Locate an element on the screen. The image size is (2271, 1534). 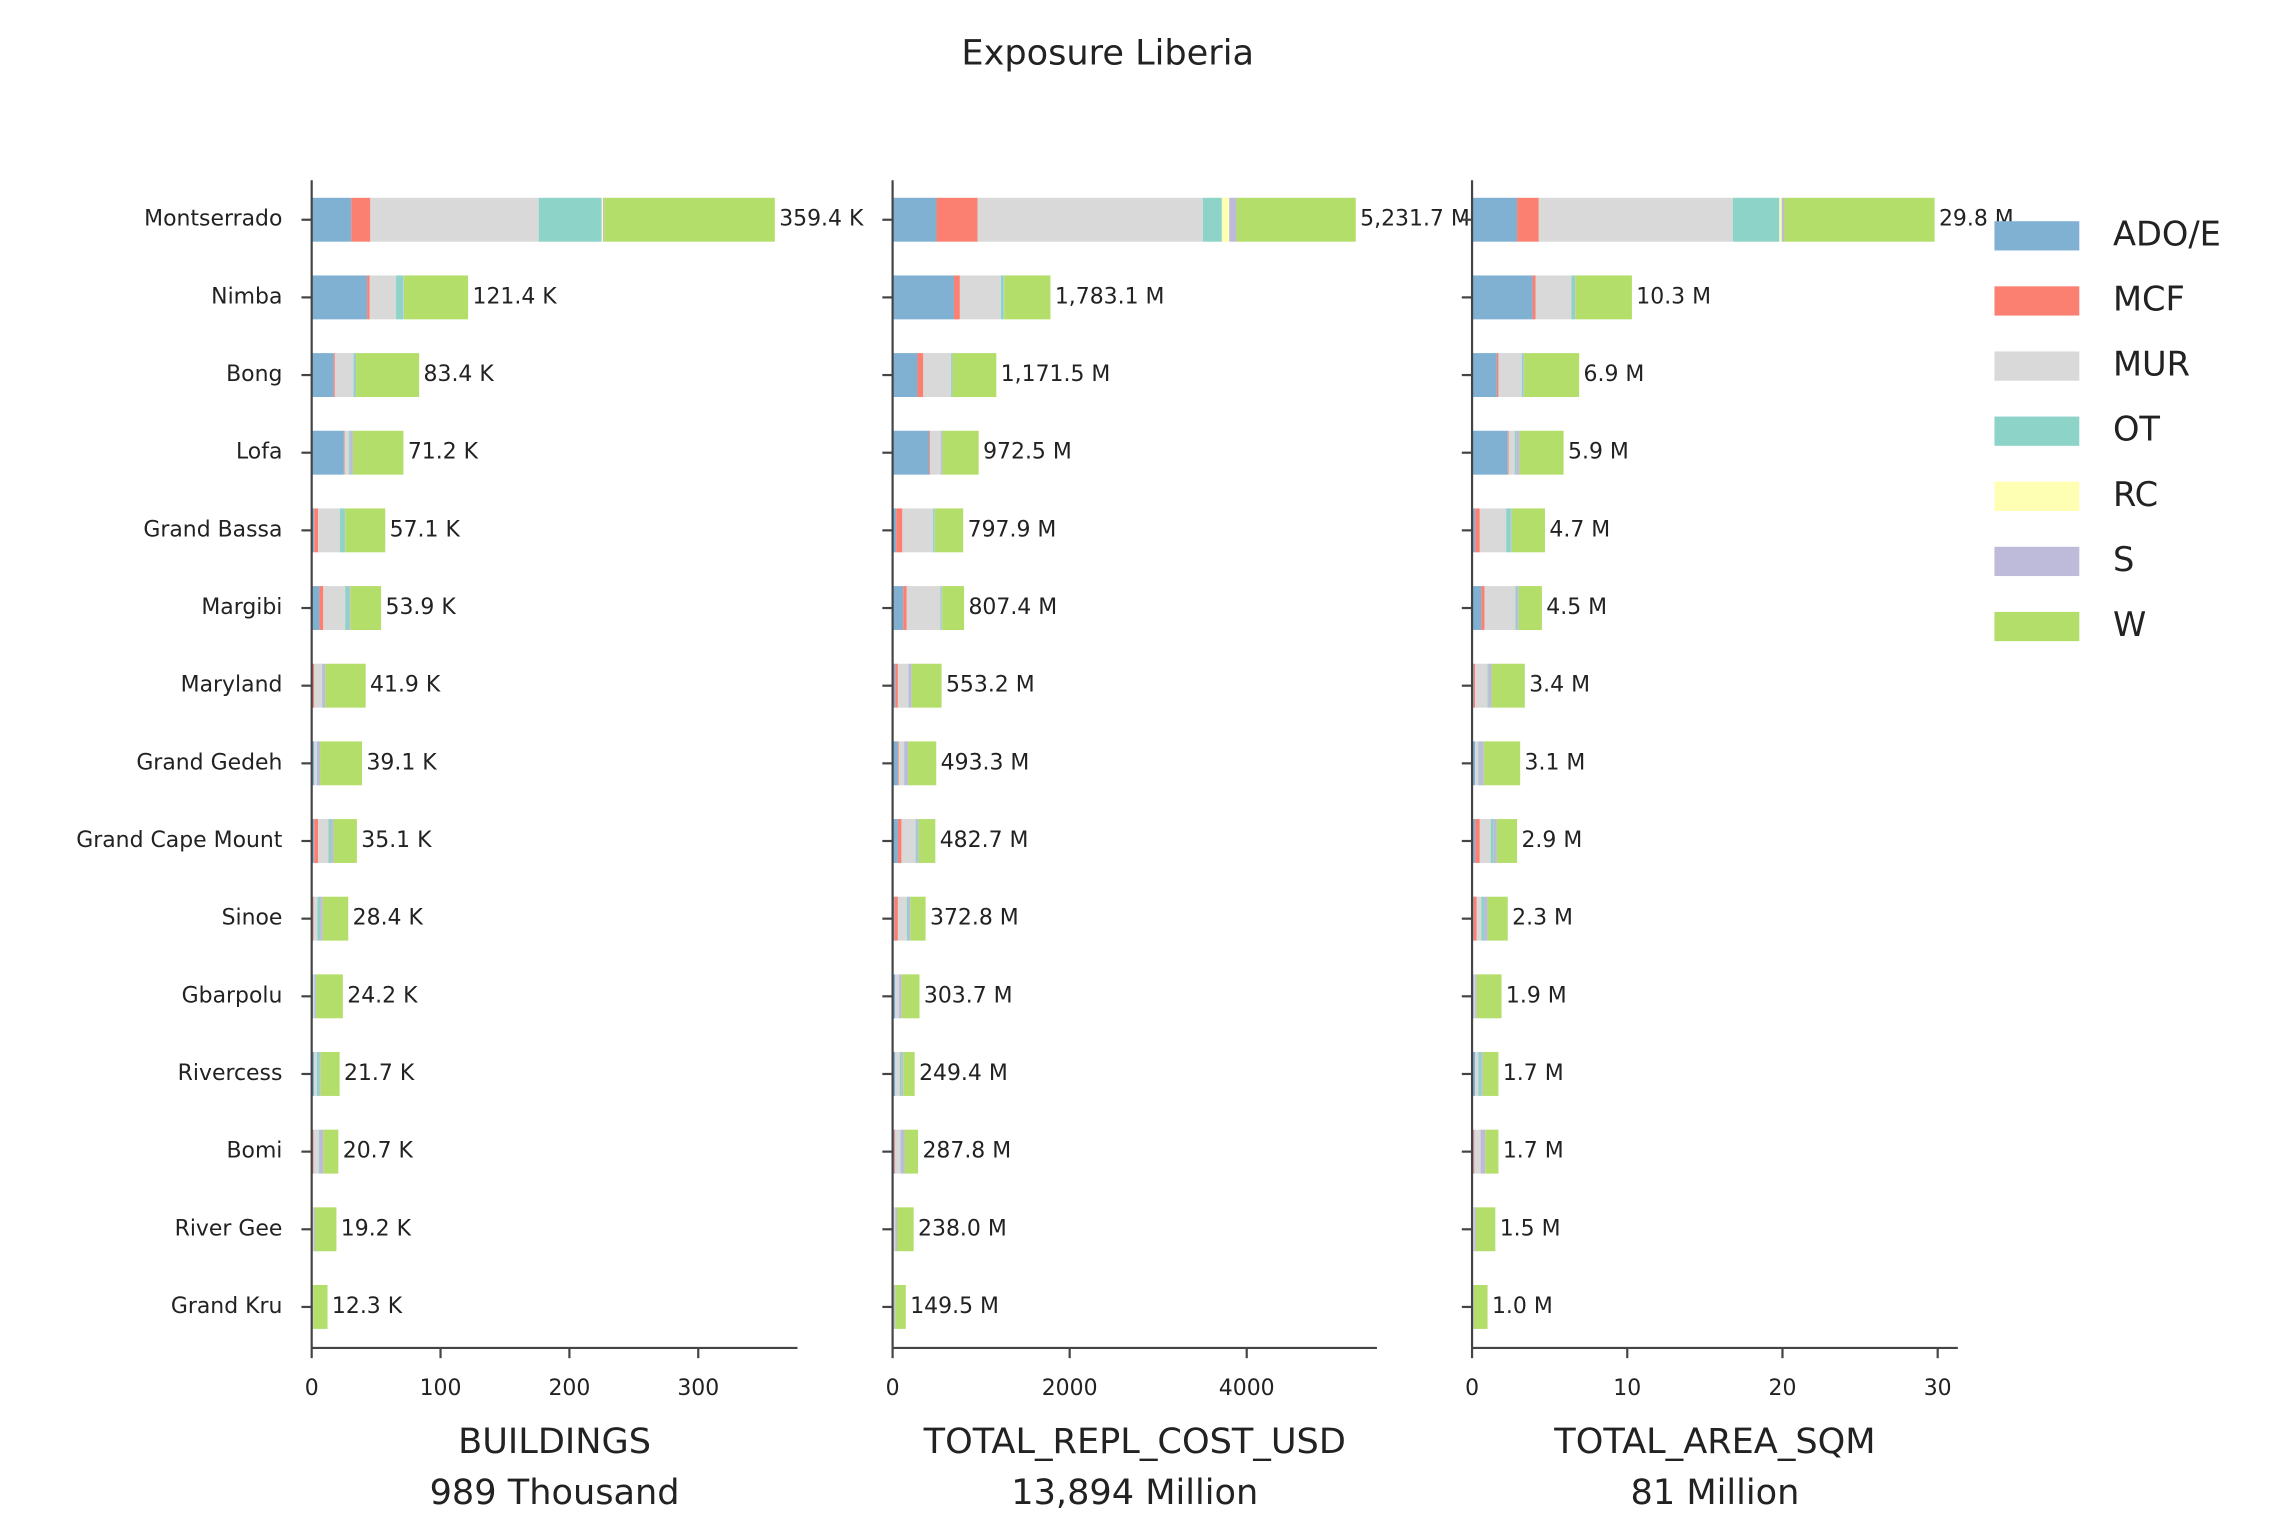
x-axis-sublabel: 81 Million is located at coordinates (1715, 1492).